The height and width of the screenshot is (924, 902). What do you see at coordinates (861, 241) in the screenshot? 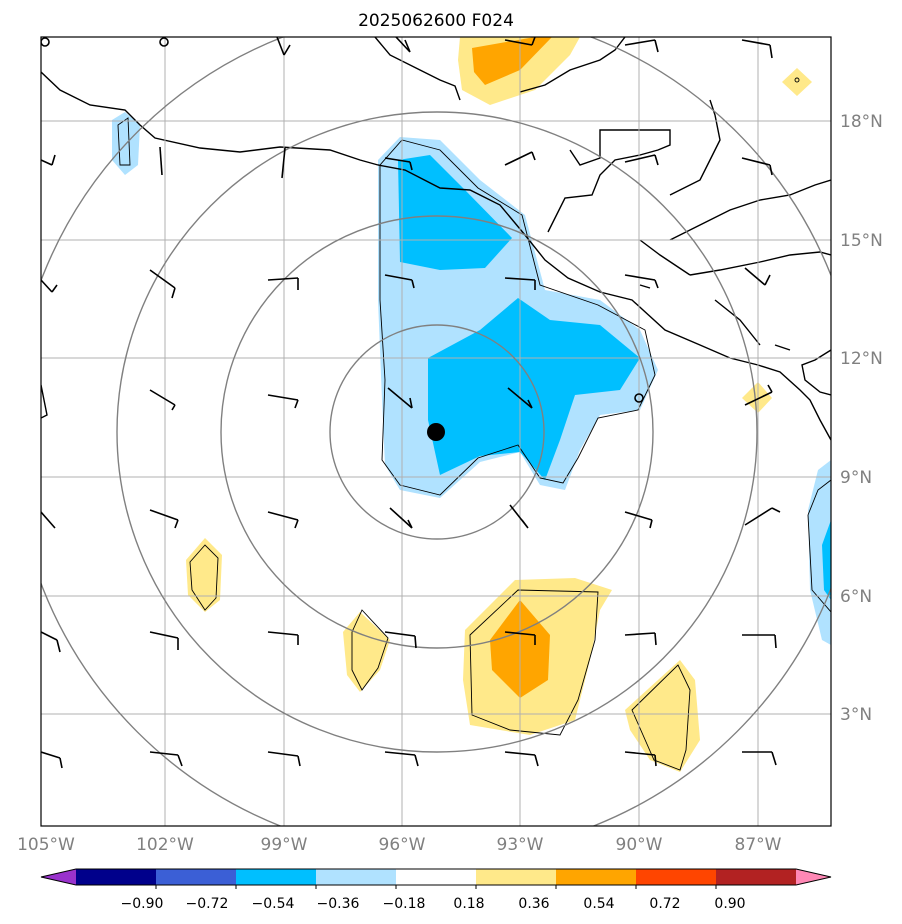
I see `lat-label: 15°N` at bounding box center [861, 241].